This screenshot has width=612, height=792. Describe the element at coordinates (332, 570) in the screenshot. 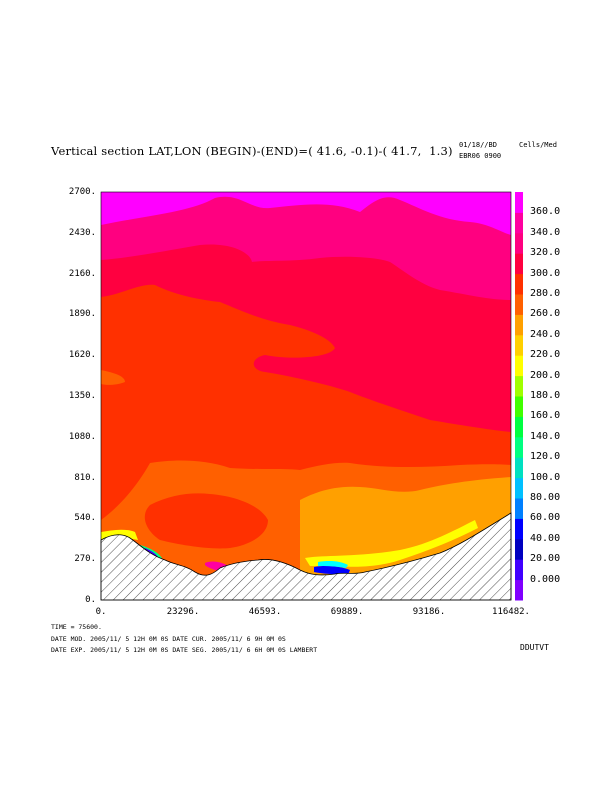

I see `field-blue-valley` at that location.